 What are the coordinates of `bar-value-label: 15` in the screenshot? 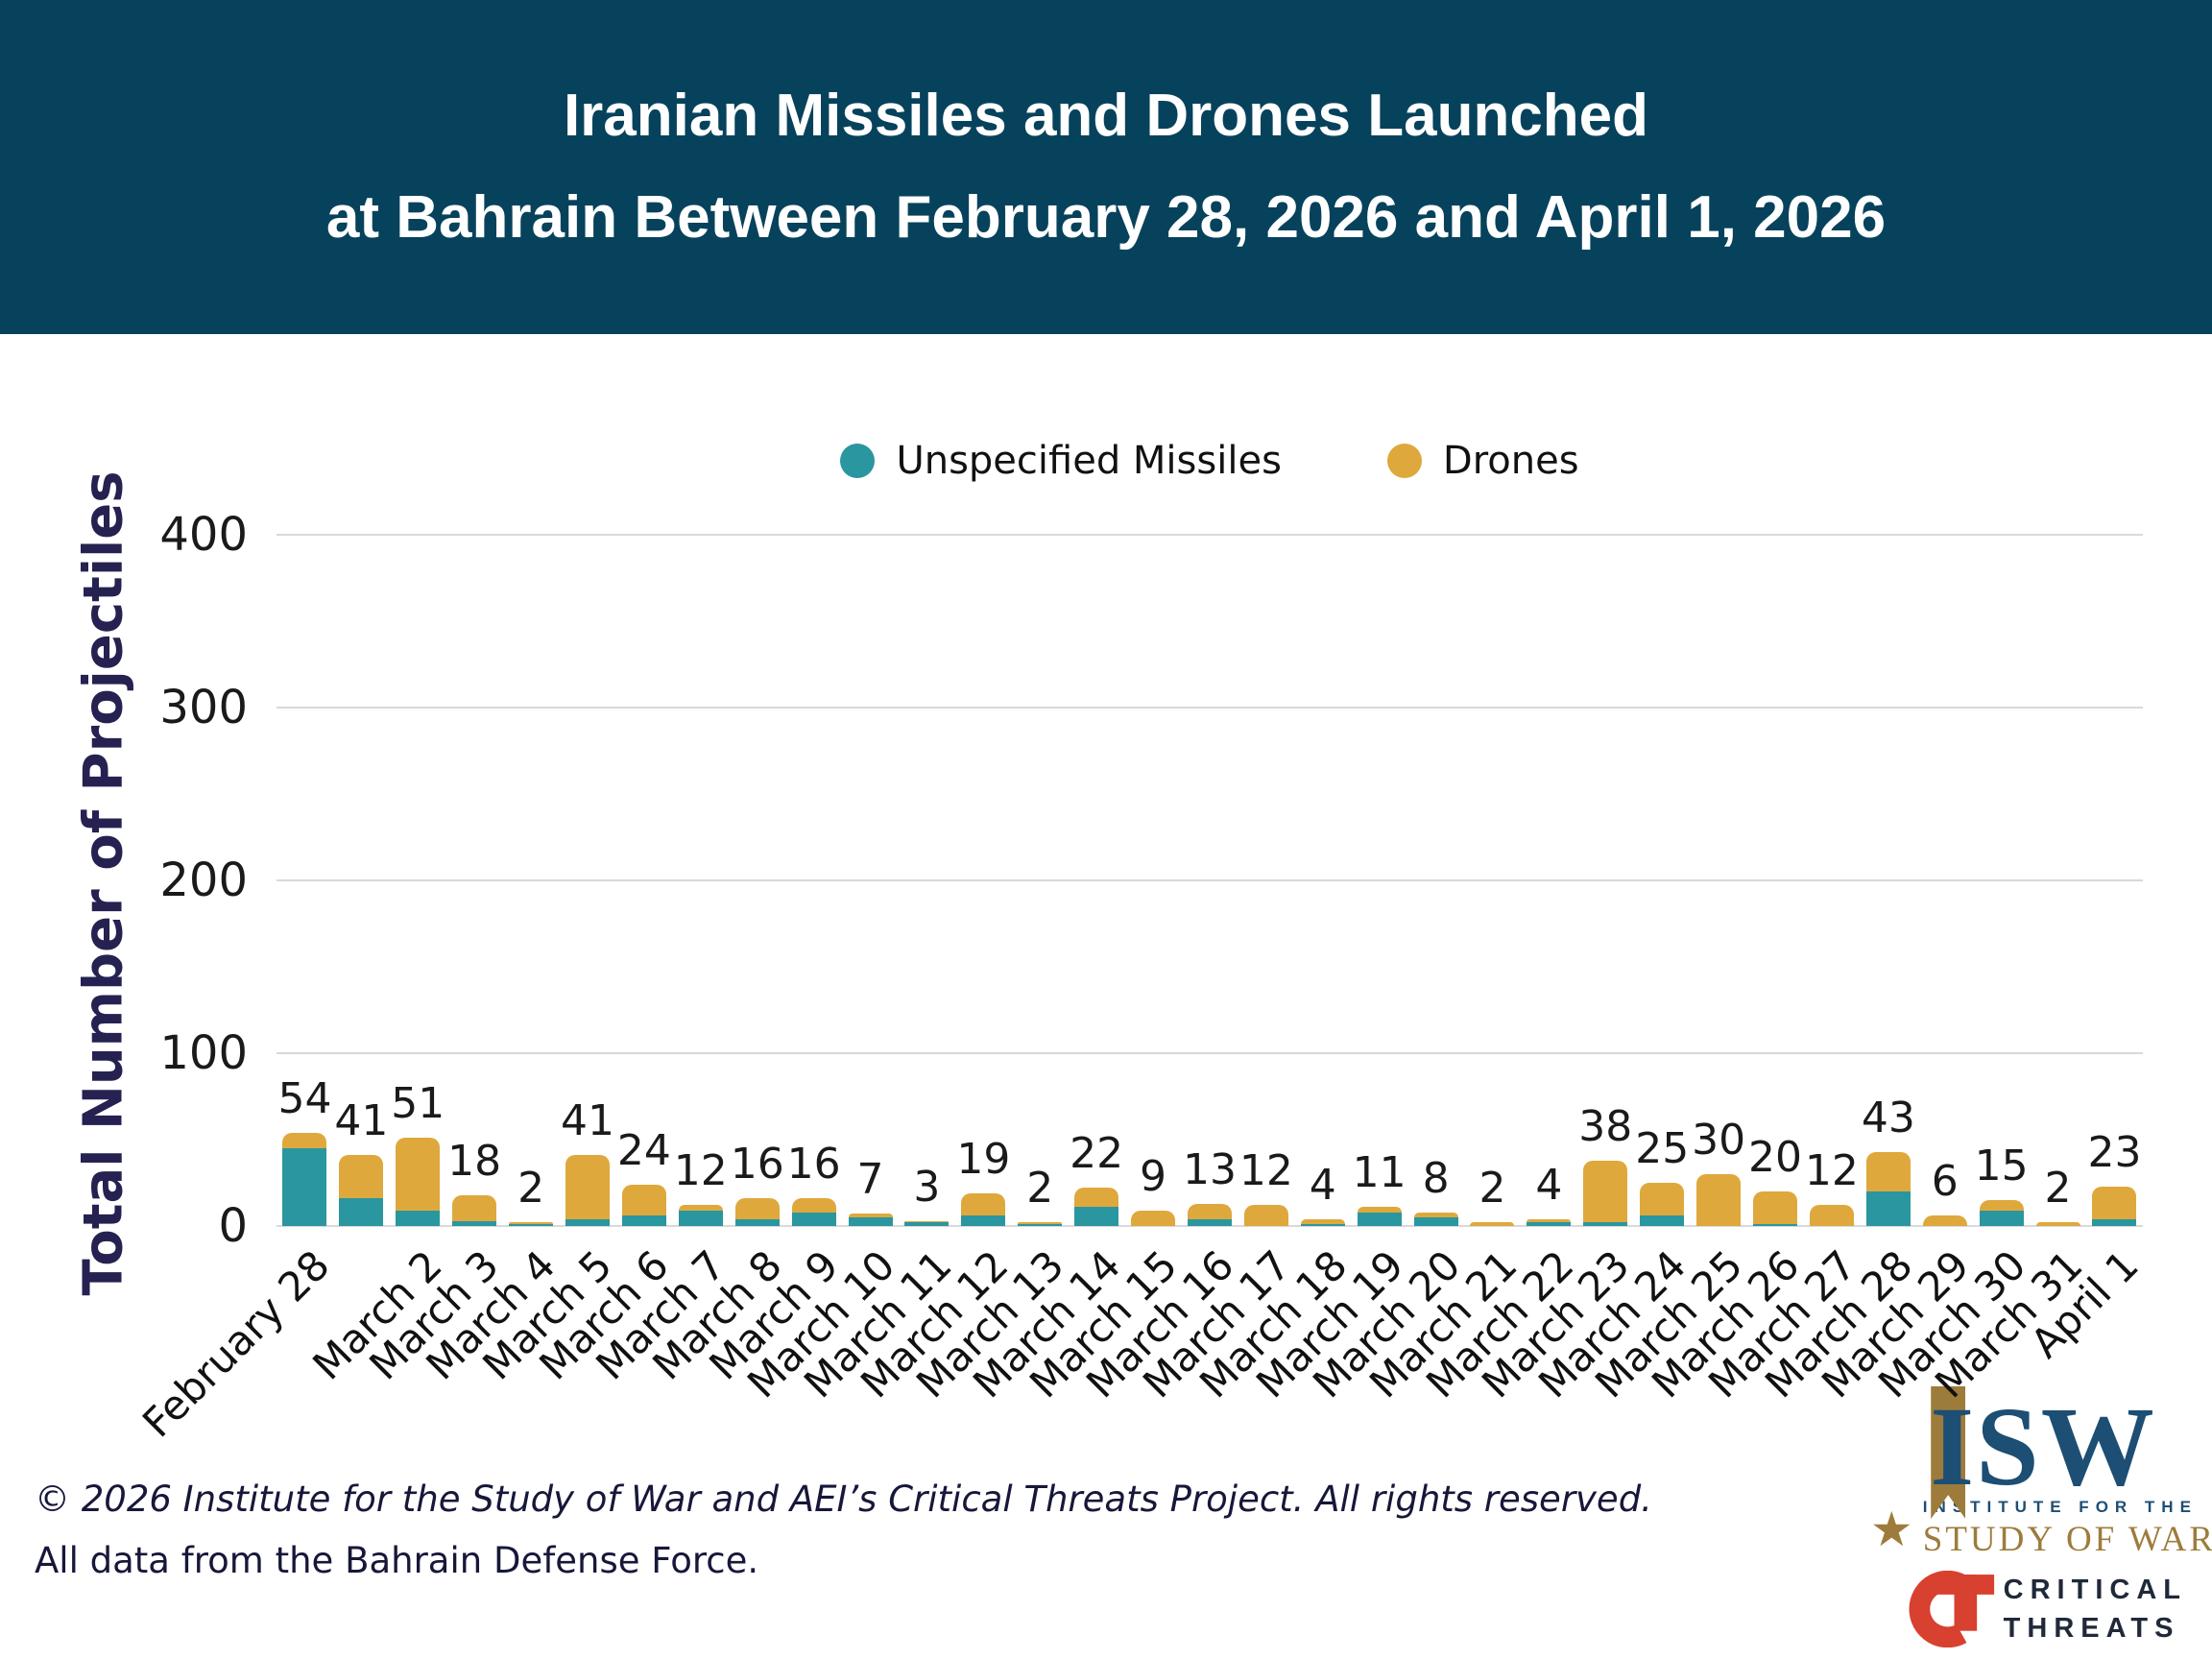 It's located at (2001, 1166).